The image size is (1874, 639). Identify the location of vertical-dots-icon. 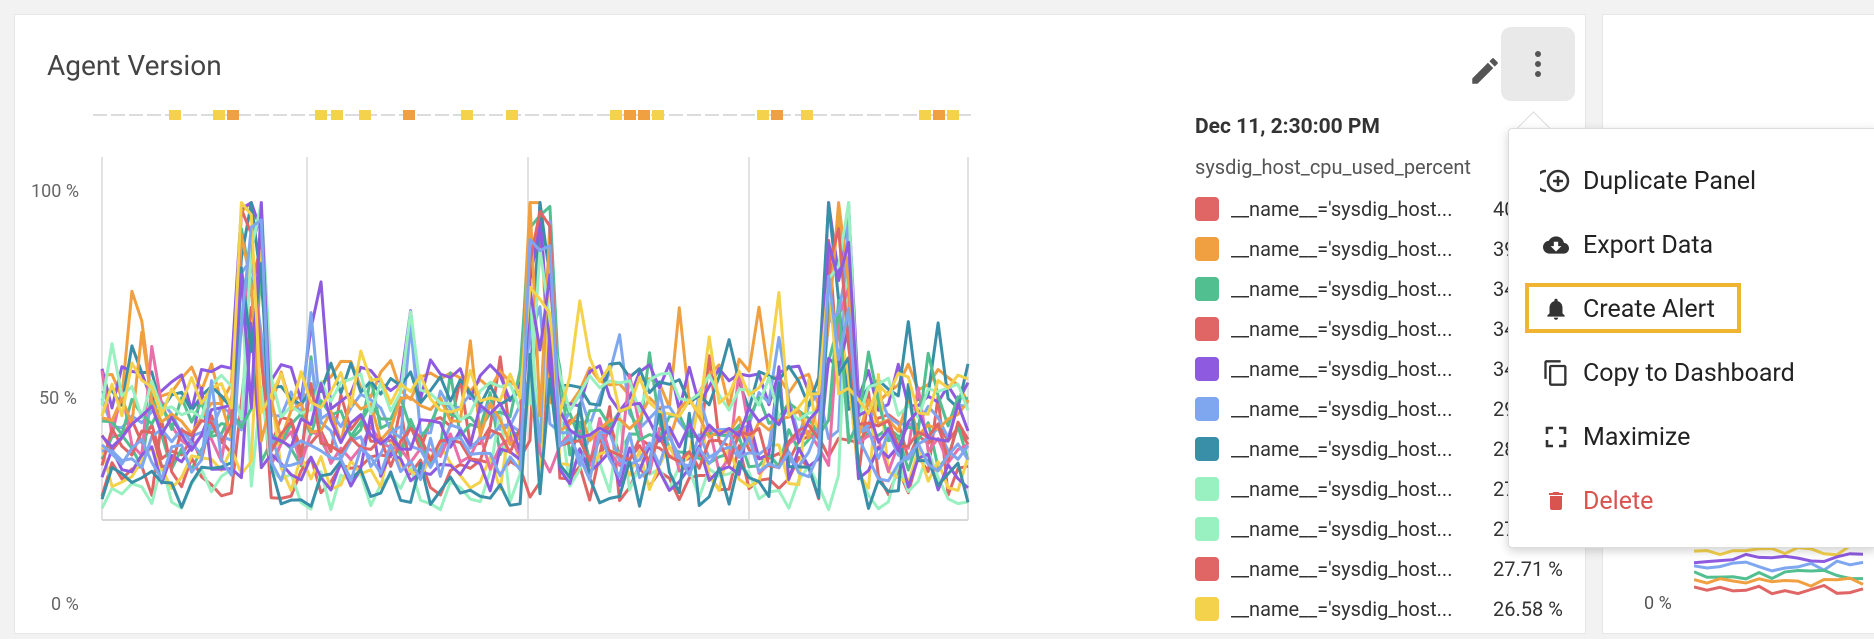
(1538, 64).